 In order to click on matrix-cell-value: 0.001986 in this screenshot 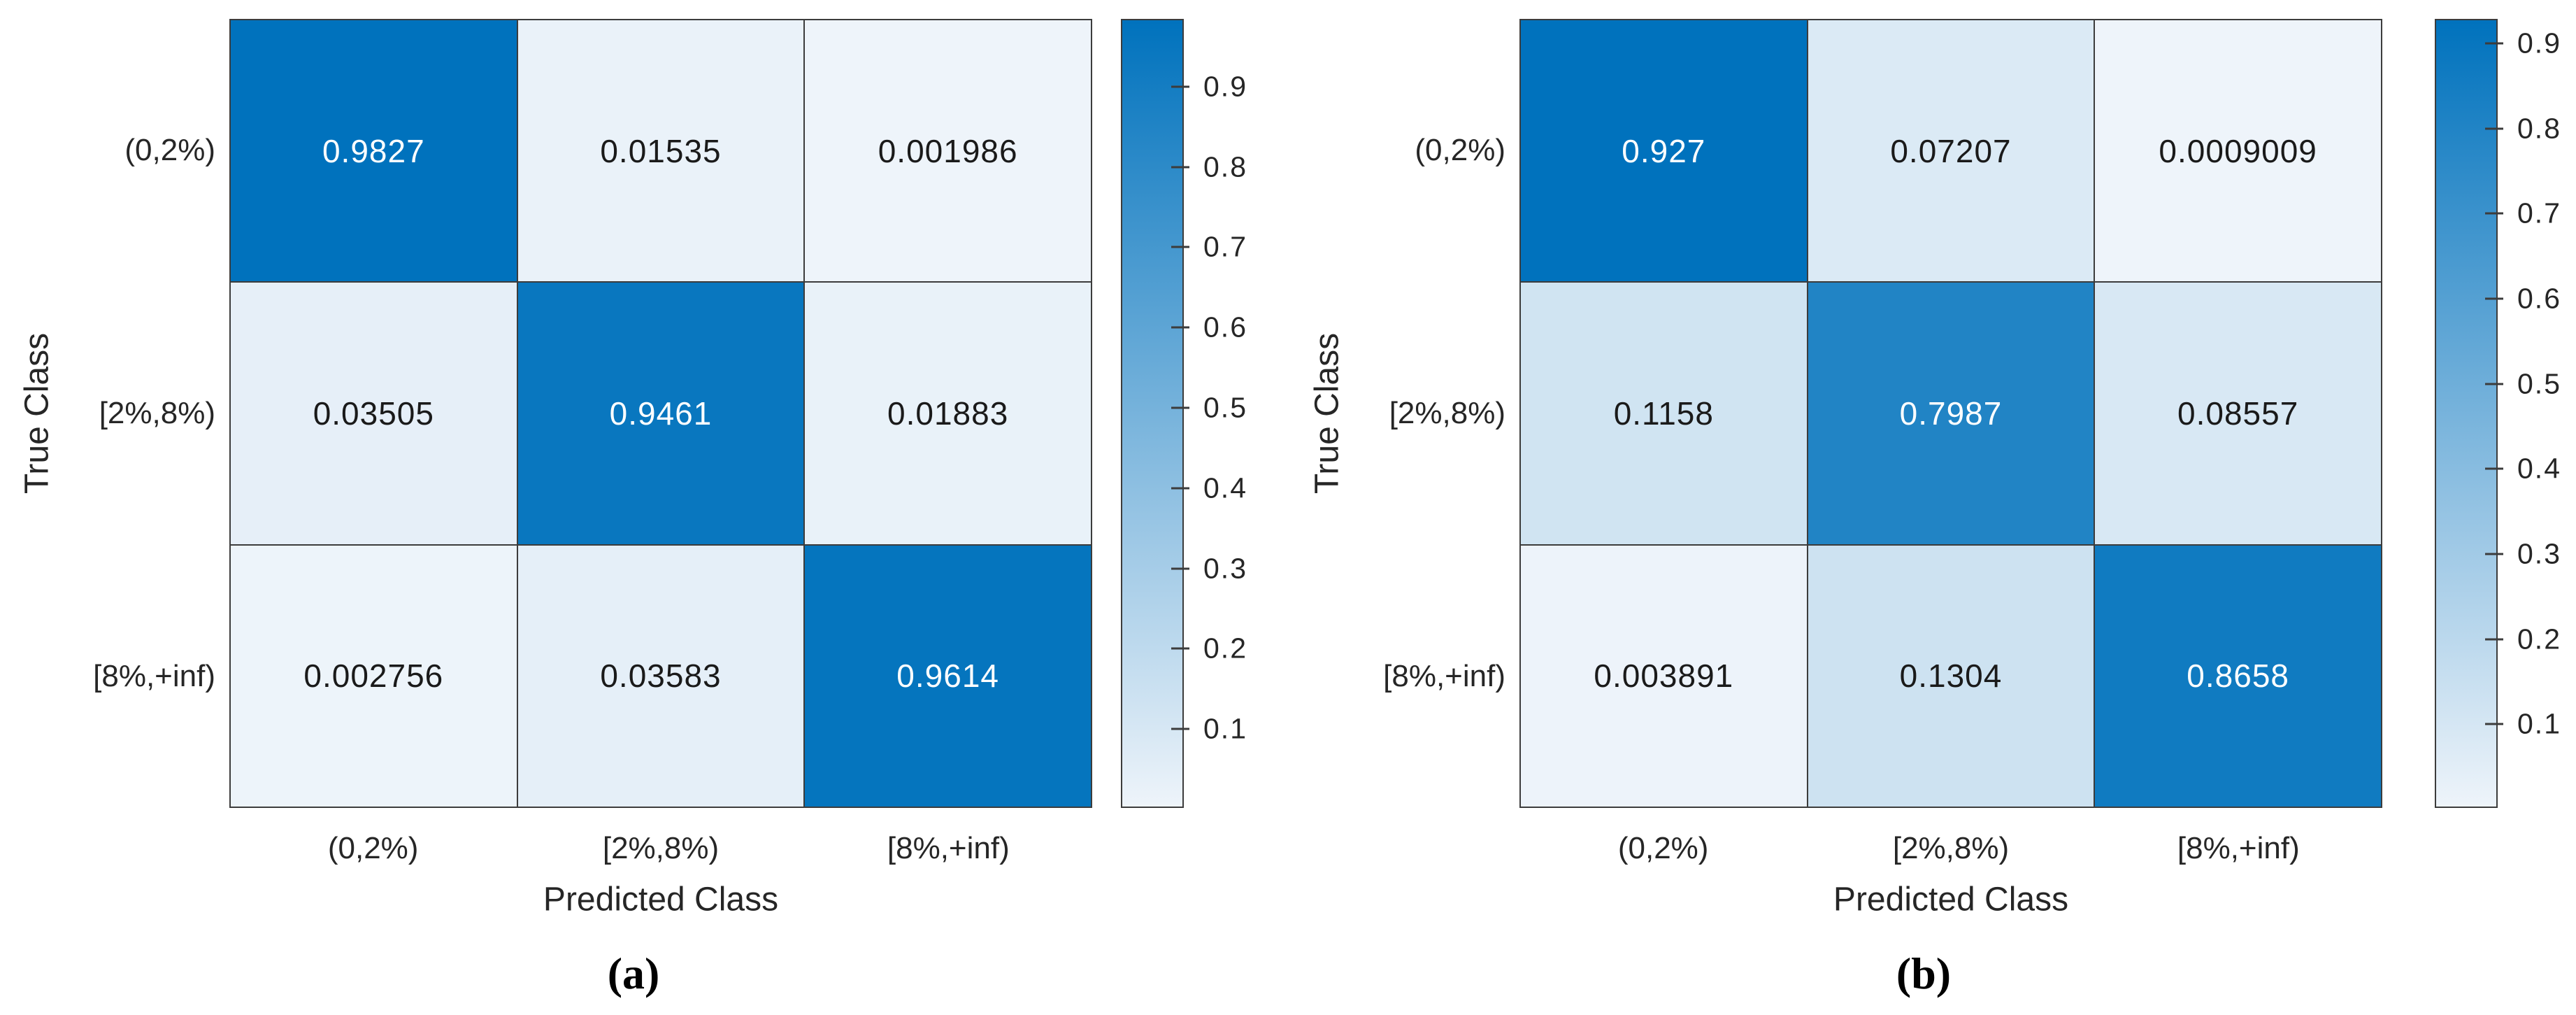, I will do `click(948, 150)`.